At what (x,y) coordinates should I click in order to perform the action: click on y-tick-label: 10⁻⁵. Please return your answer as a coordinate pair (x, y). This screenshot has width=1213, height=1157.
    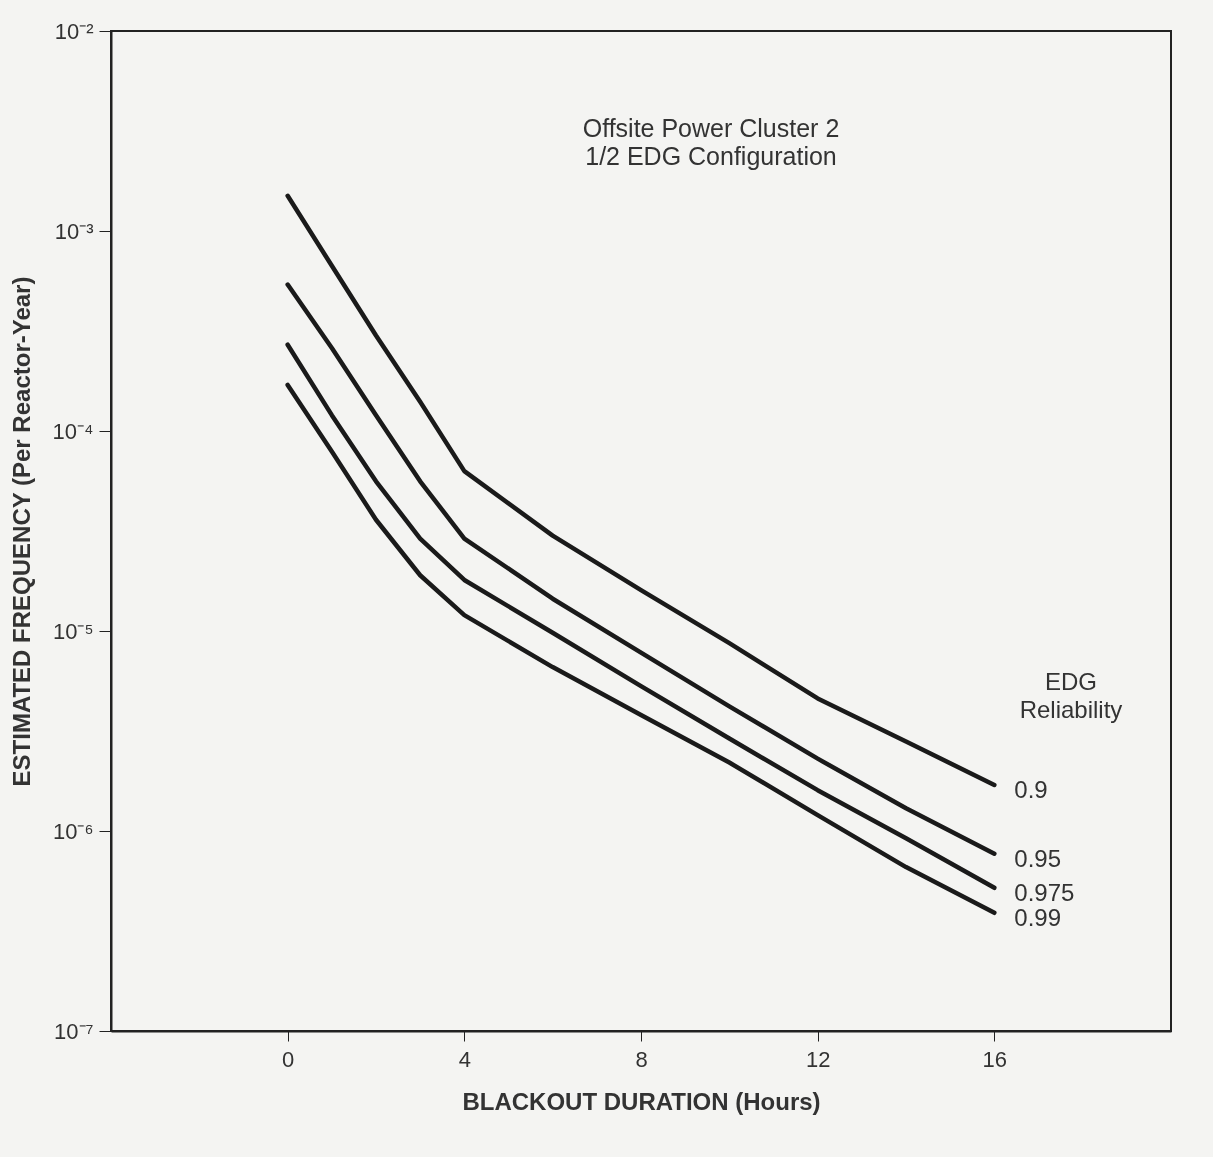
    Looking at the image, I should click on (73, 631).